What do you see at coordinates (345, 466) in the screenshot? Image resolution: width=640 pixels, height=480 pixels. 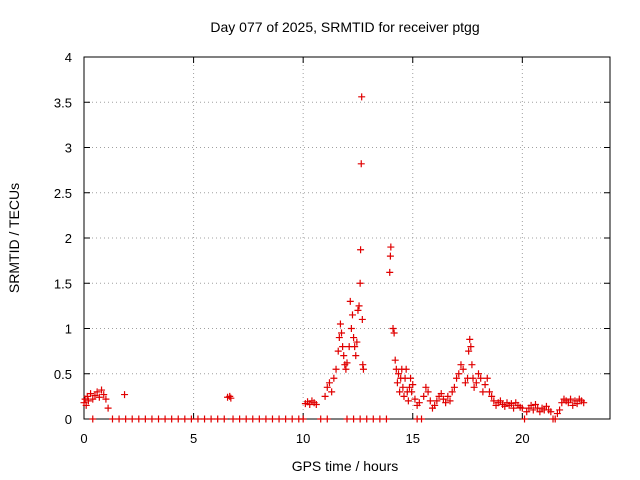 I see `x-axis-label: GPS time / hours` at bounding box center [345, 466].